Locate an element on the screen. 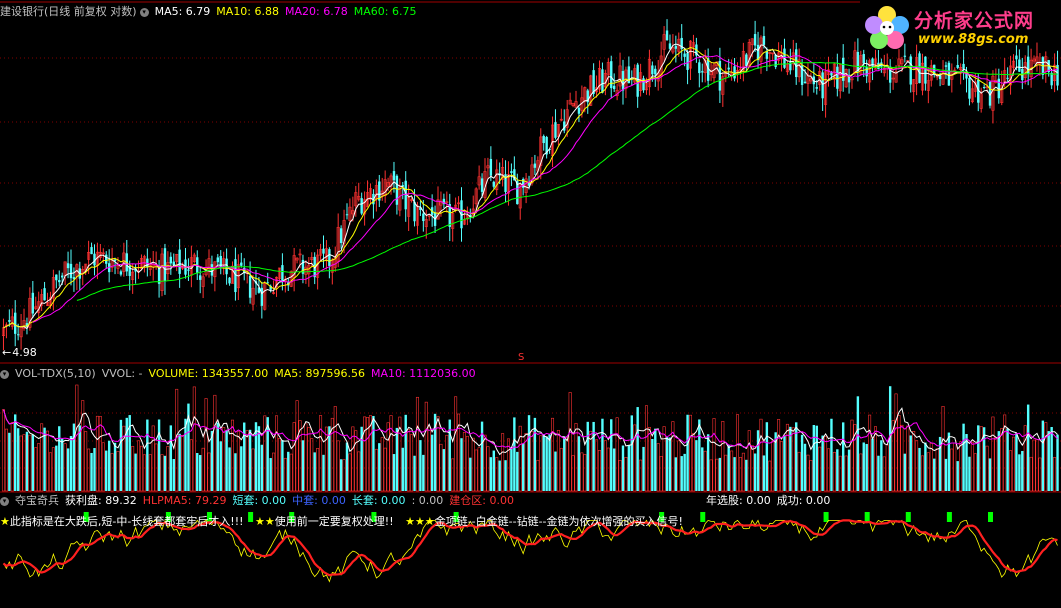  logo: 分析家公式网 www.88gs.com is located at coordinates (959, 27).